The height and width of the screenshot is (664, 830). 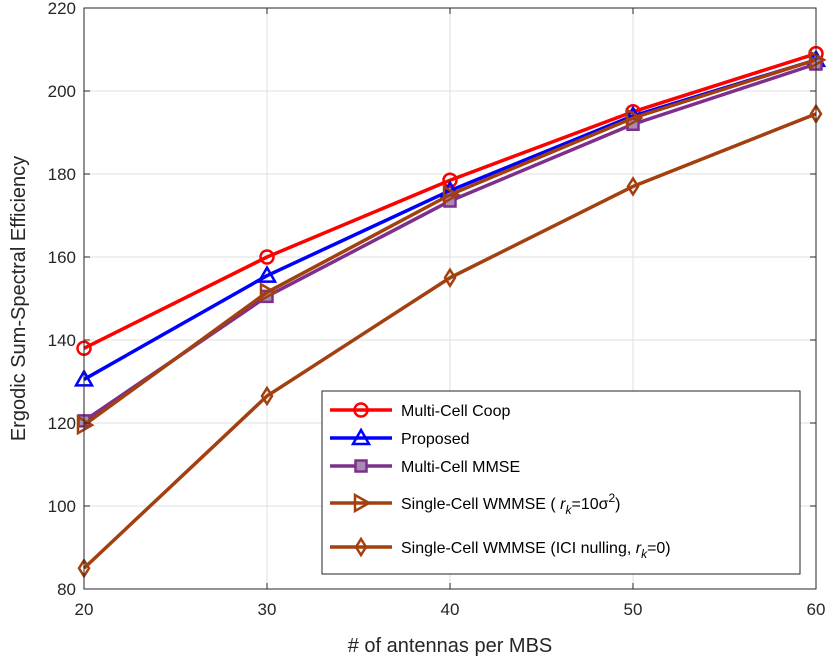 I want to click on legend-prefix: Proposed, so click(x=435, y=439).